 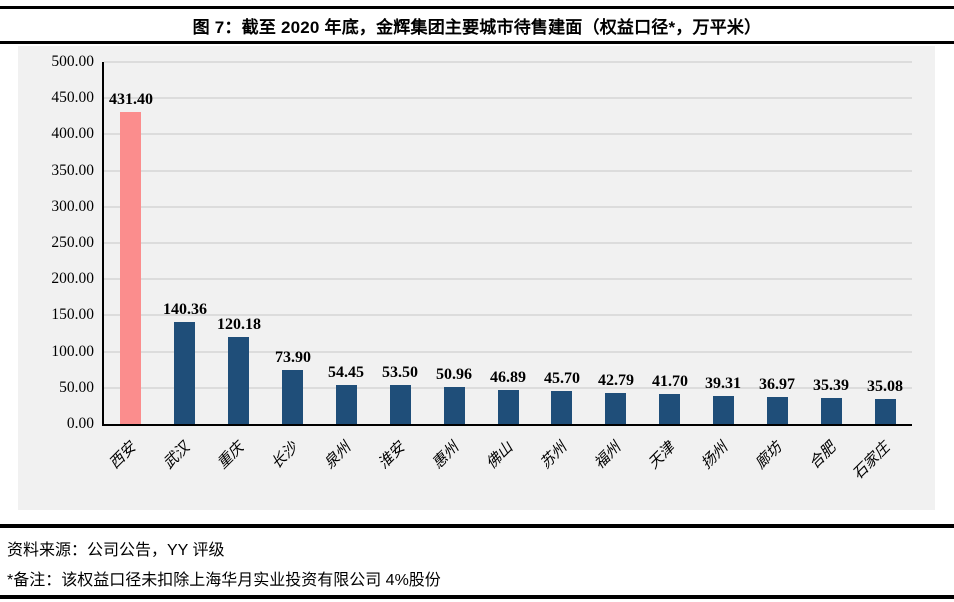 I want to click on x-axis-label: 石家庄, so click(x=871, y=461).